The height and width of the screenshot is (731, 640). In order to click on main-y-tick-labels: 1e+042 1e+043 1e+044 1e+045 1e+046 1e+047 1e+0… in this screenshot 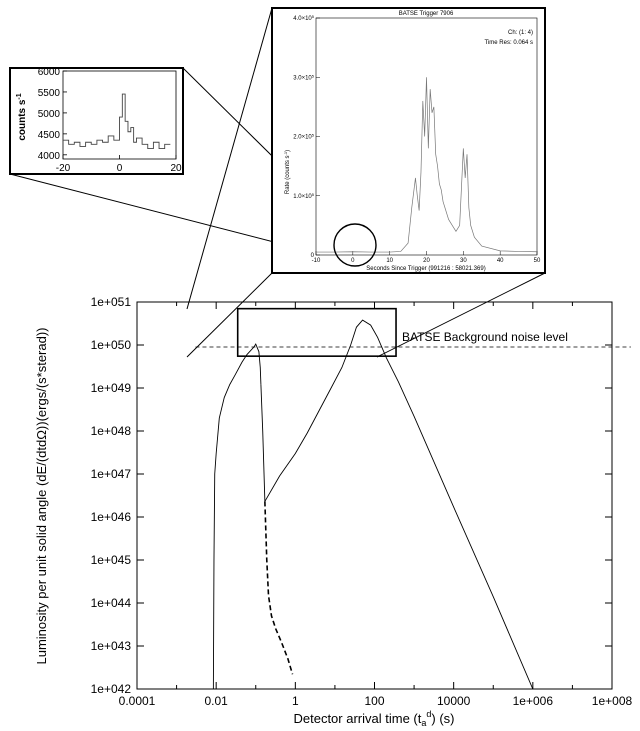, I will do `click(111, 495)`.